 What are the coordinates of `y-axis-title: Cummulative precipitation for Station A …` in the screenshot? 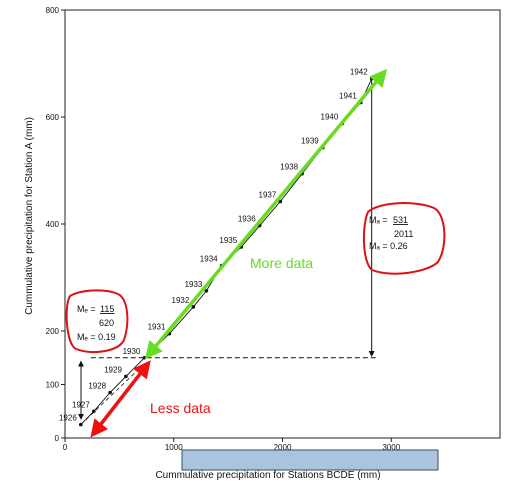 It's located at (29, 216).